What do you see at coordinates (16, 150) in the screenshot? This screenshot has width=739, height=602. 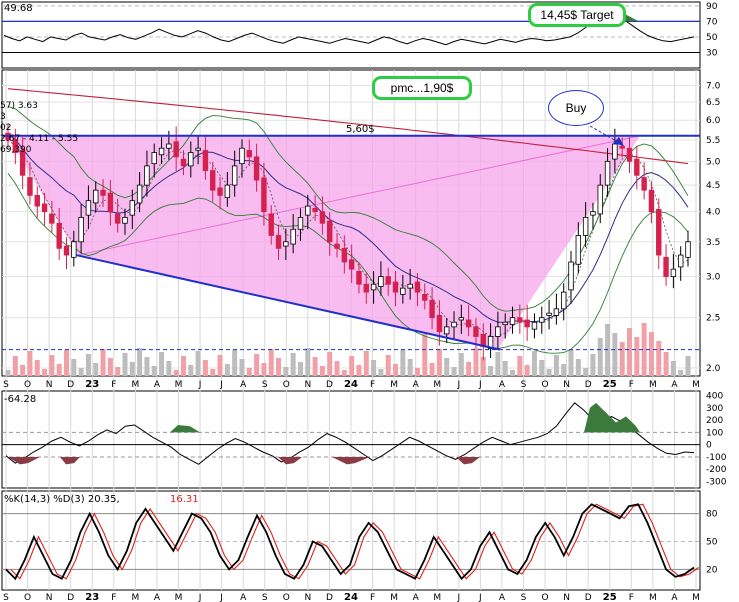 I see `price-legend-line: 69,390` at bounding box center [16, 150].